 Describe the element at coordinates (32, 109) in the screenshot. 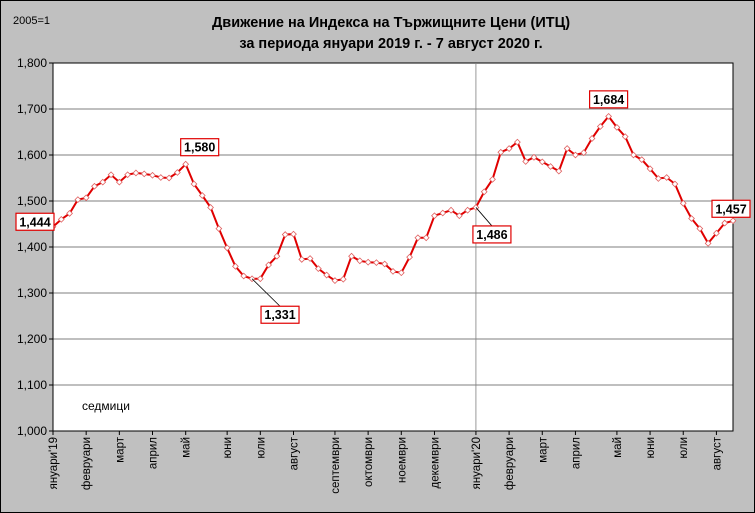

I see `y-tick-label: 1,700` at that location.